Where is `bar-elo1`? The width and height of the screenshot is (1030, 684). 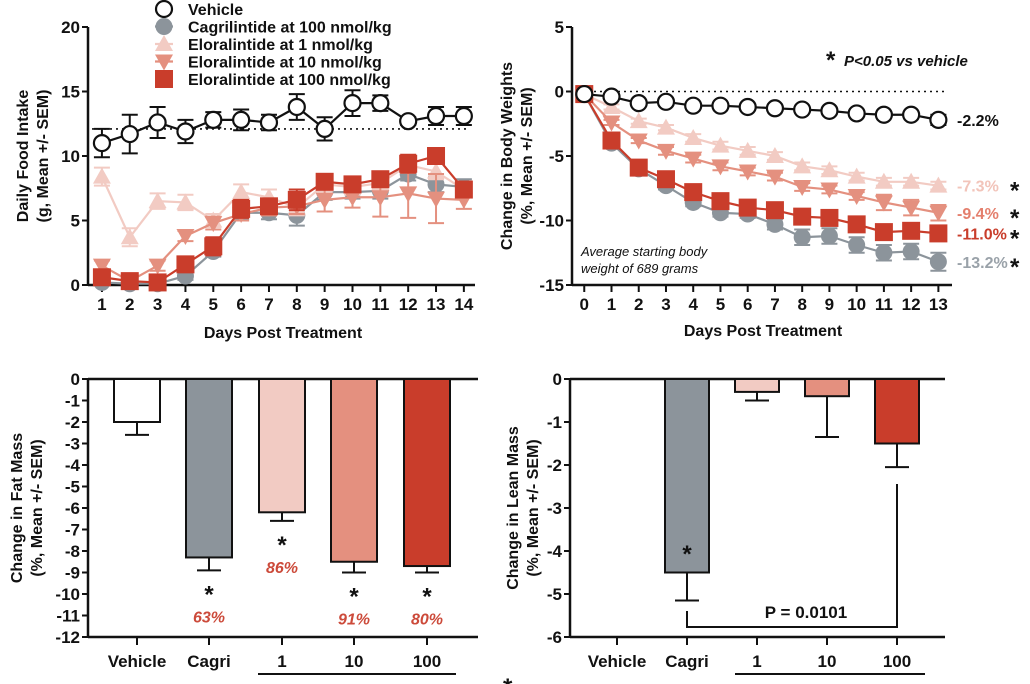
bar-elo1 is located at coordinates (757, 385).